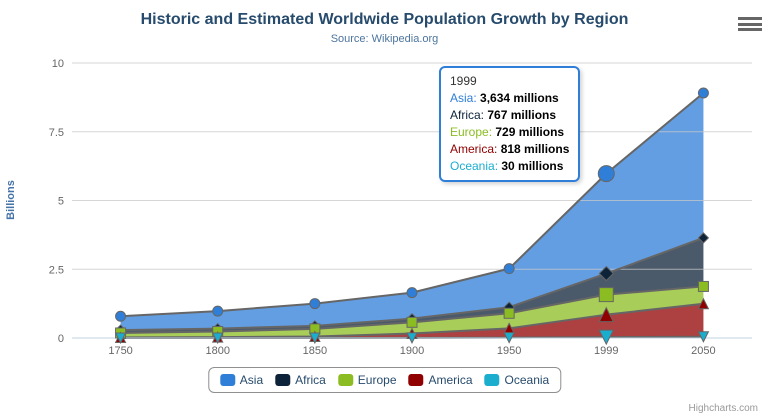  Describe the element at coordinates (509, 351) in the screenshot. I see `x-label-1950: 1950` at that location.